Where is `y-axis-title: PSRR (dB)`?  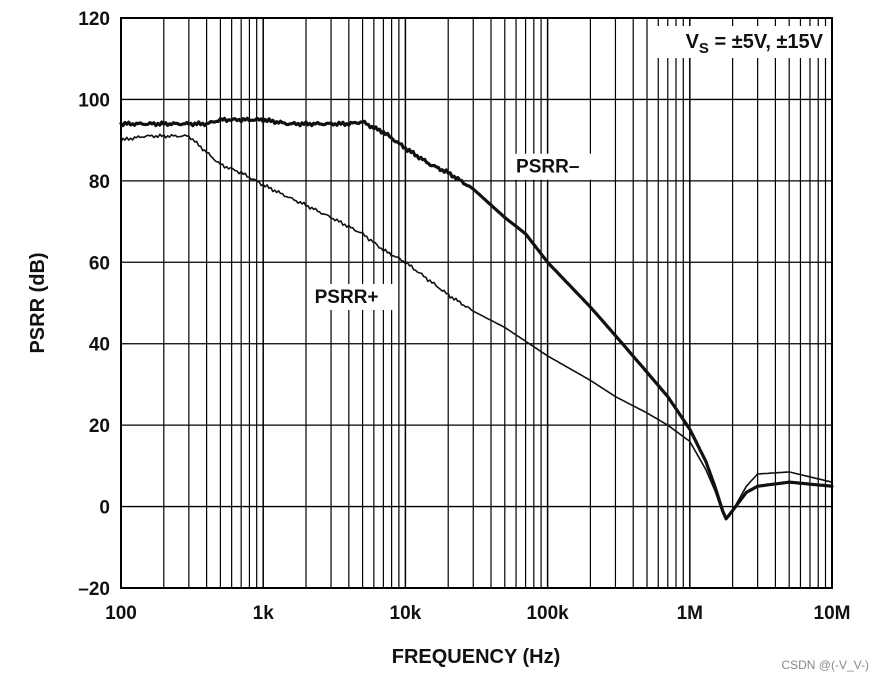 y-axis-title: PSRR (dB) is located at coordinates (38, 302).